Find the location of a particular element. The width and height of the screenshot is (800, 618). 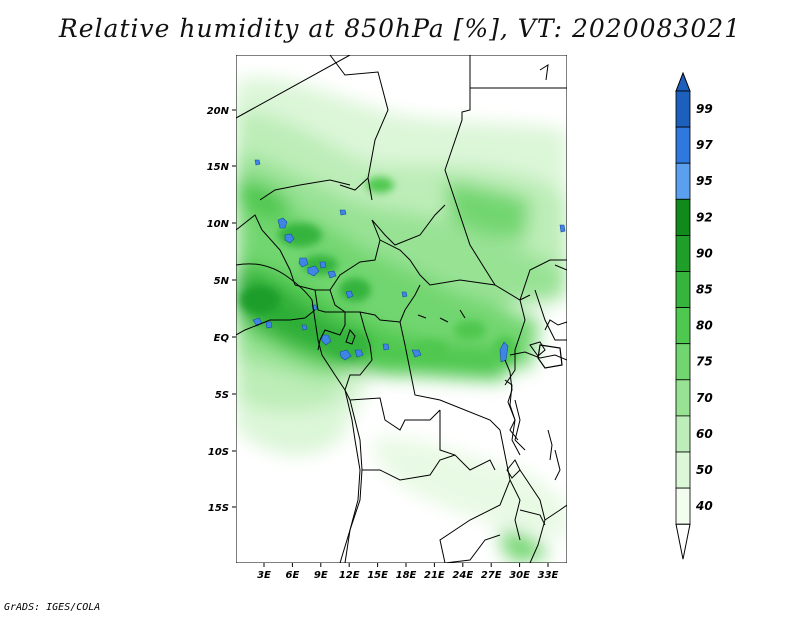

lon-label: 33E is located at coordinates (548, 575).